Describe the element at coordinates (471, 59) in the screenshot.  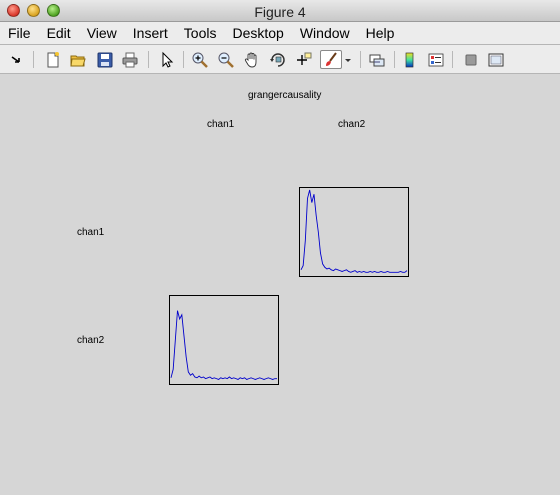
I see `hide-plot-tools-icon` at that location.